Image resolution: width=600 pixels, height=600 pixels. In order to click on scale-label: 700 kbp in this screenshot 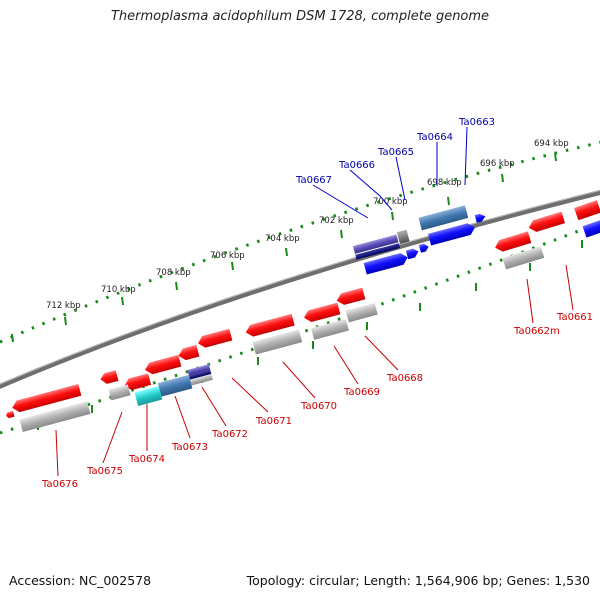, I will do `click(390, 202)`.